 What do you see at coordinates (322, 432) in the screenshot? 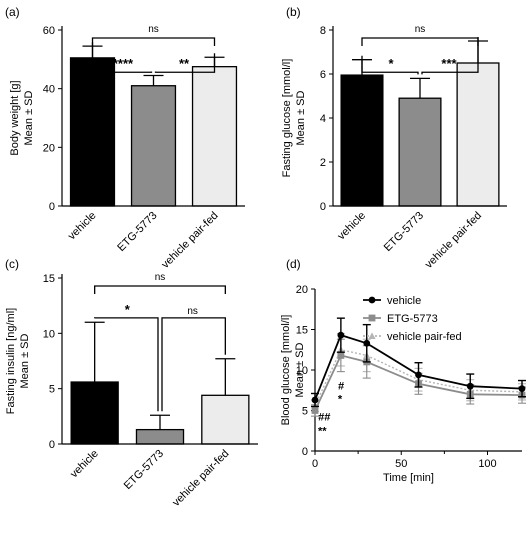
I see `significance-annotation: **` at bounding box center [322, 432].